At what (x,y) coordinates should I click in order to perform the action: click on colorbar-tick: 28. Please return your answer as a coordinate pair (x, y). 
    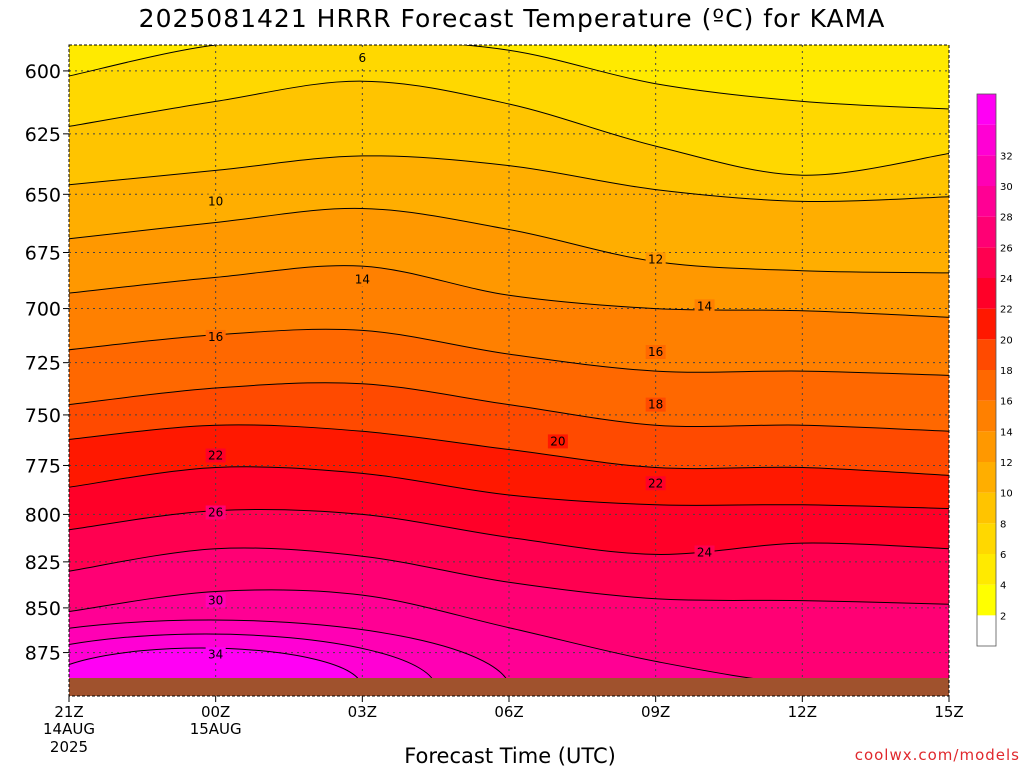
    Looking at the image, I should click on (1006, 218).